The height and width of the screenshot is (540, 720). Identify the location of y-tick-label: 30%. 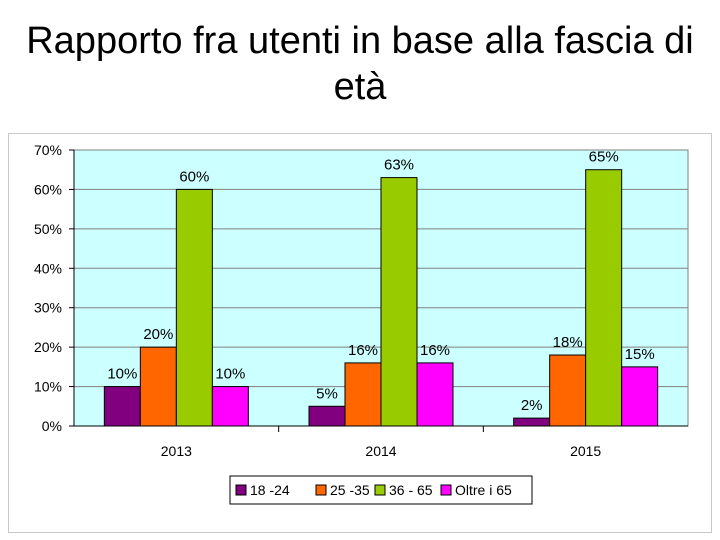
(48, 308).